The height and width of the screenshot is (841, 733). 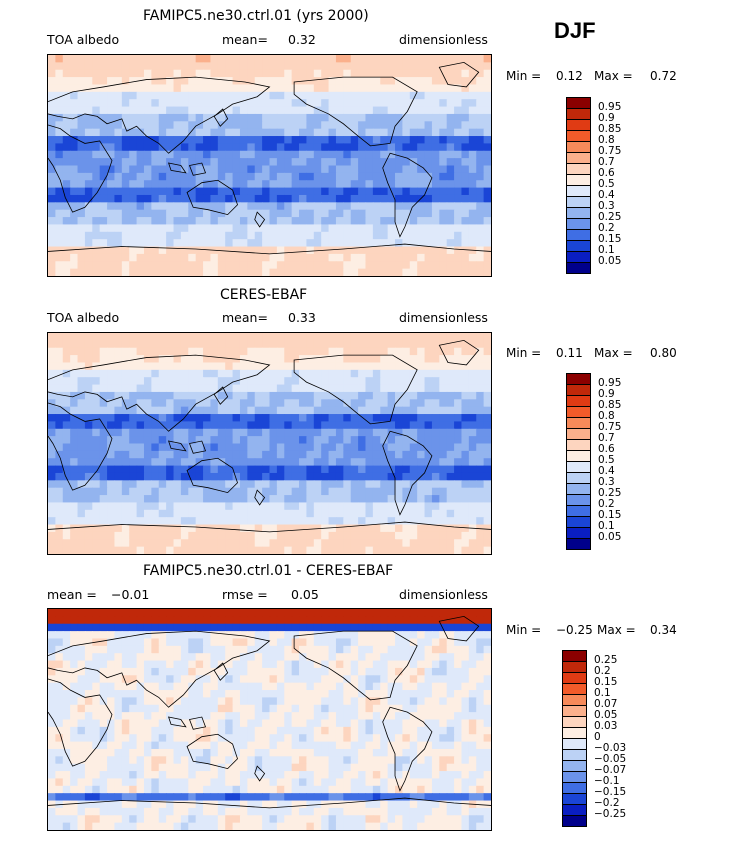 I want to click on colorbar-tick-label: 0.15, so click(x=610, y=239).